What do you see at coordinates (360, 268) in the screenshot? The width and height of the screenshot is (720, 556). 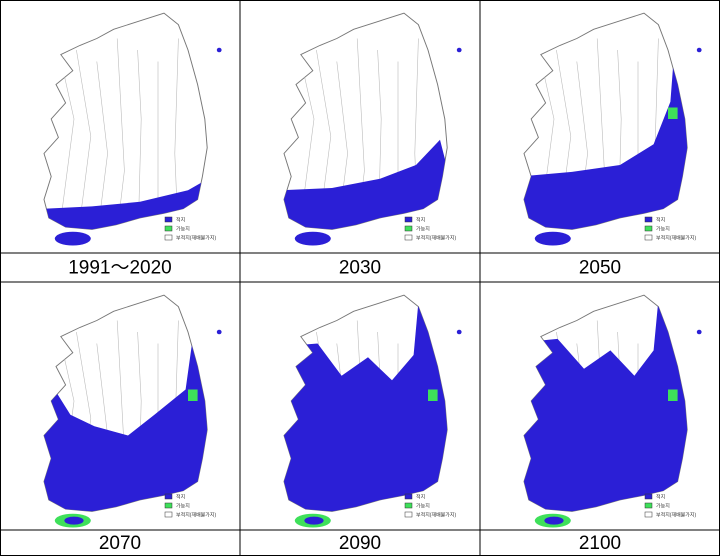 I see `panel-label: 2030` at bounding box center [360, 268].